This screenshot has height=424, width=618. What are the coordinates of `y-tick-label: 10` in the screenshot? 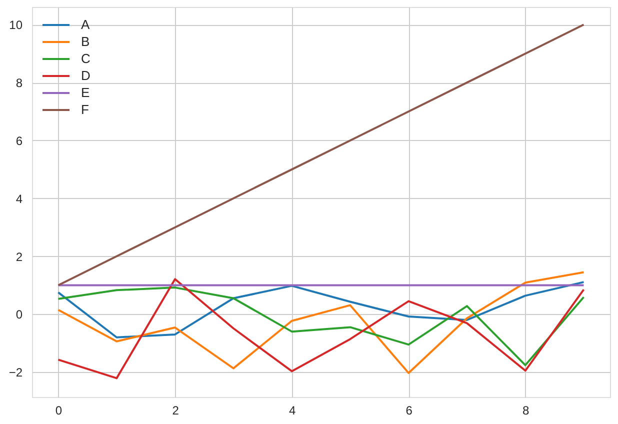 It's located at (16, 25).